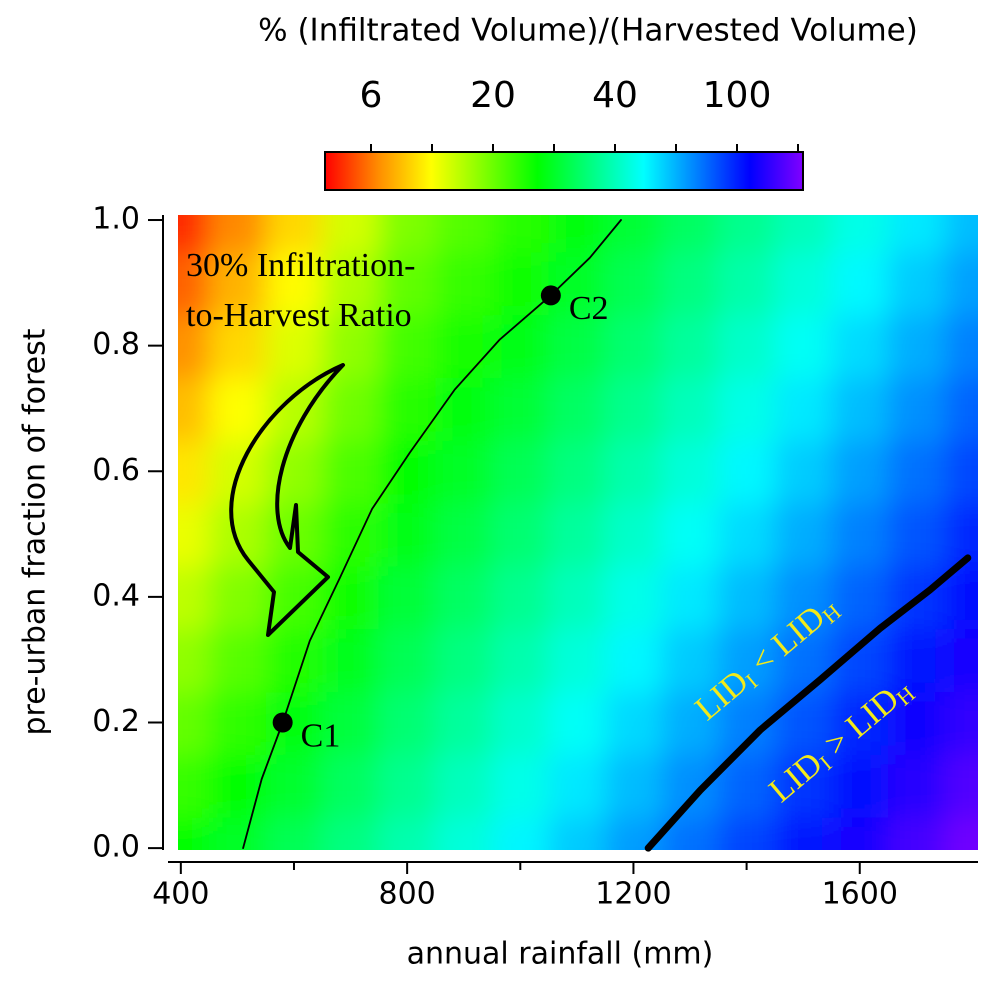 The width and height of the screenshot is (1006, 985). What do you see at coordinates (180, 894) in the screenshot?
I see `x-tick-label: 400` at bounding box center [180, 894].